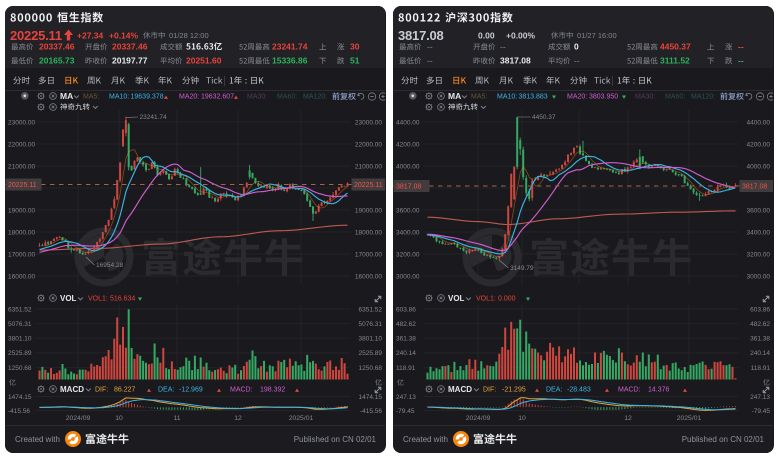 This screenshot has height=458, width=778. What do you see at coordinates (577, 97) in the screenshot?
I see `svg-text: MA20:` at bounding box center [577, 97].